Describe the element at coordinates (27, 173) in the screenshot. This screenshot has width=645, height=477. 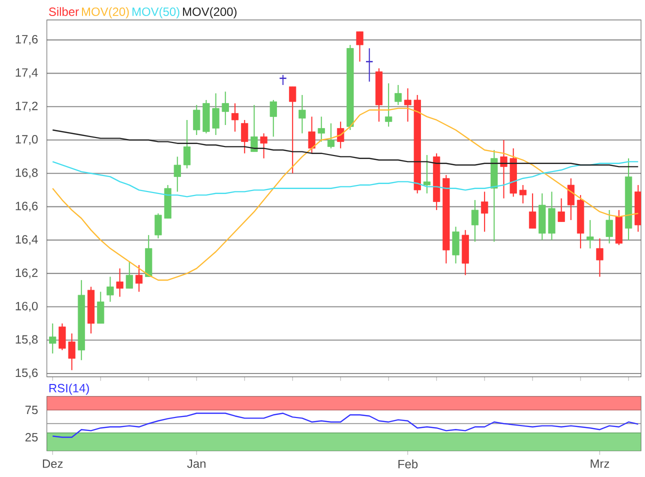
I see `y-tick-label: 16,8` at that location.